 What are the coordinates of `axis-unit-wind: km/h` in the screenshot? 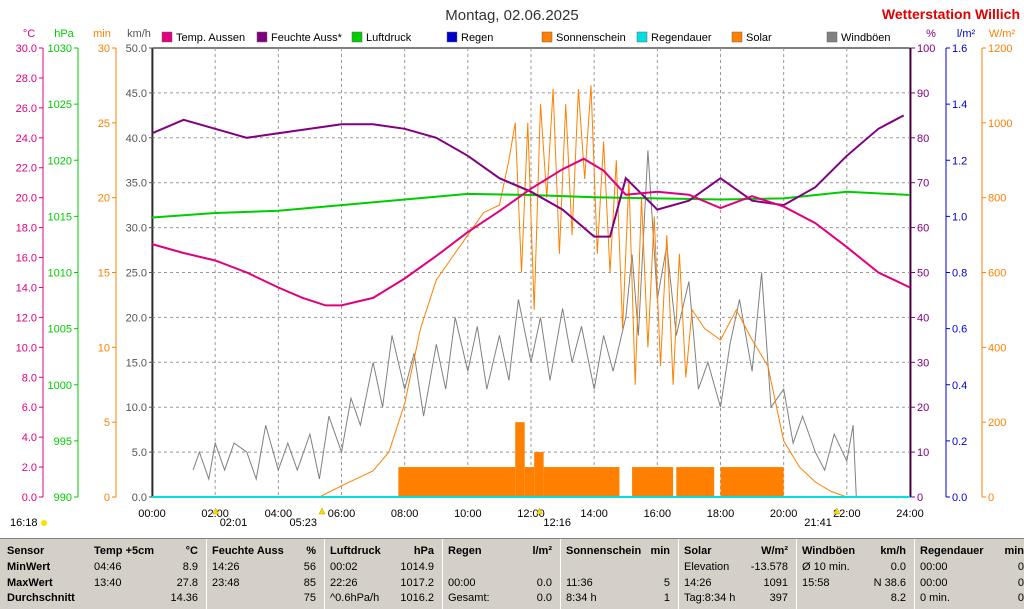 It's located at (139, 34).